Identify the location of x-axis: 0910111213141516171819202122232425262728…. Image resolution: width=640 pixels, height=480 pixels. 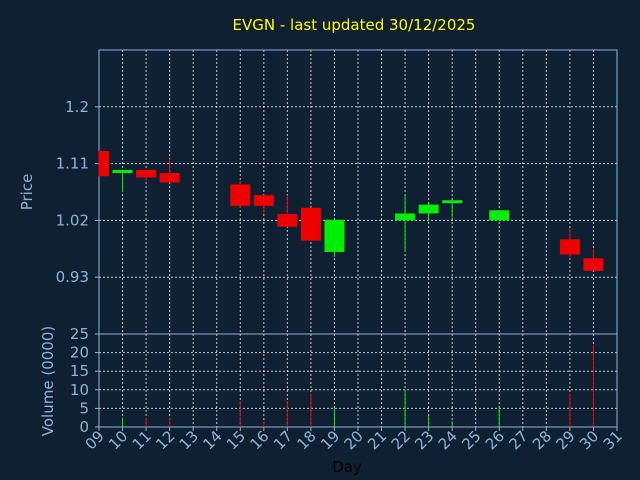
(354, 440).